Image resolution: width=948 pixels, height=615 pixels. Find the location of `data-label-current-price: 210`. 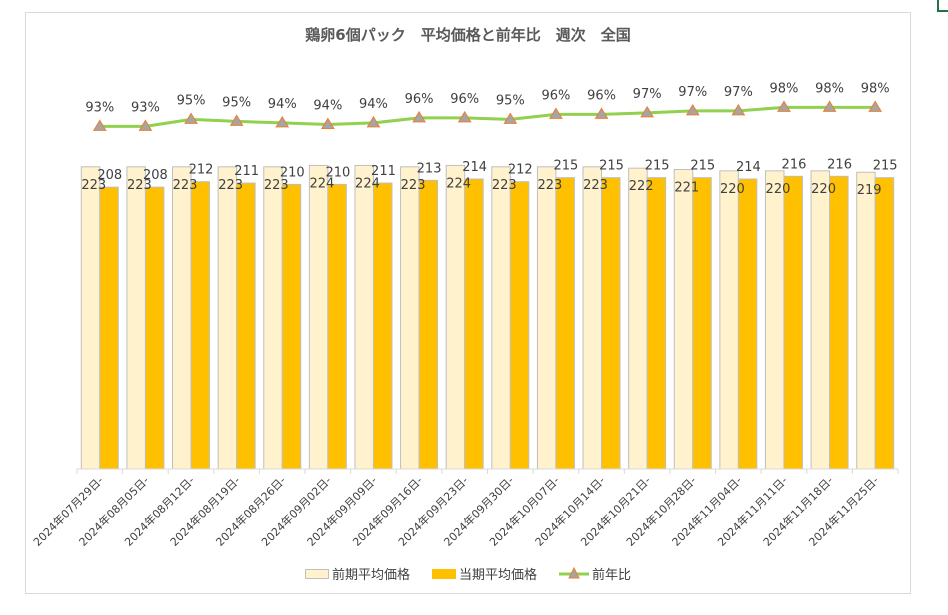

data-label-current-price: 210 is located at coordinates (292, 172).